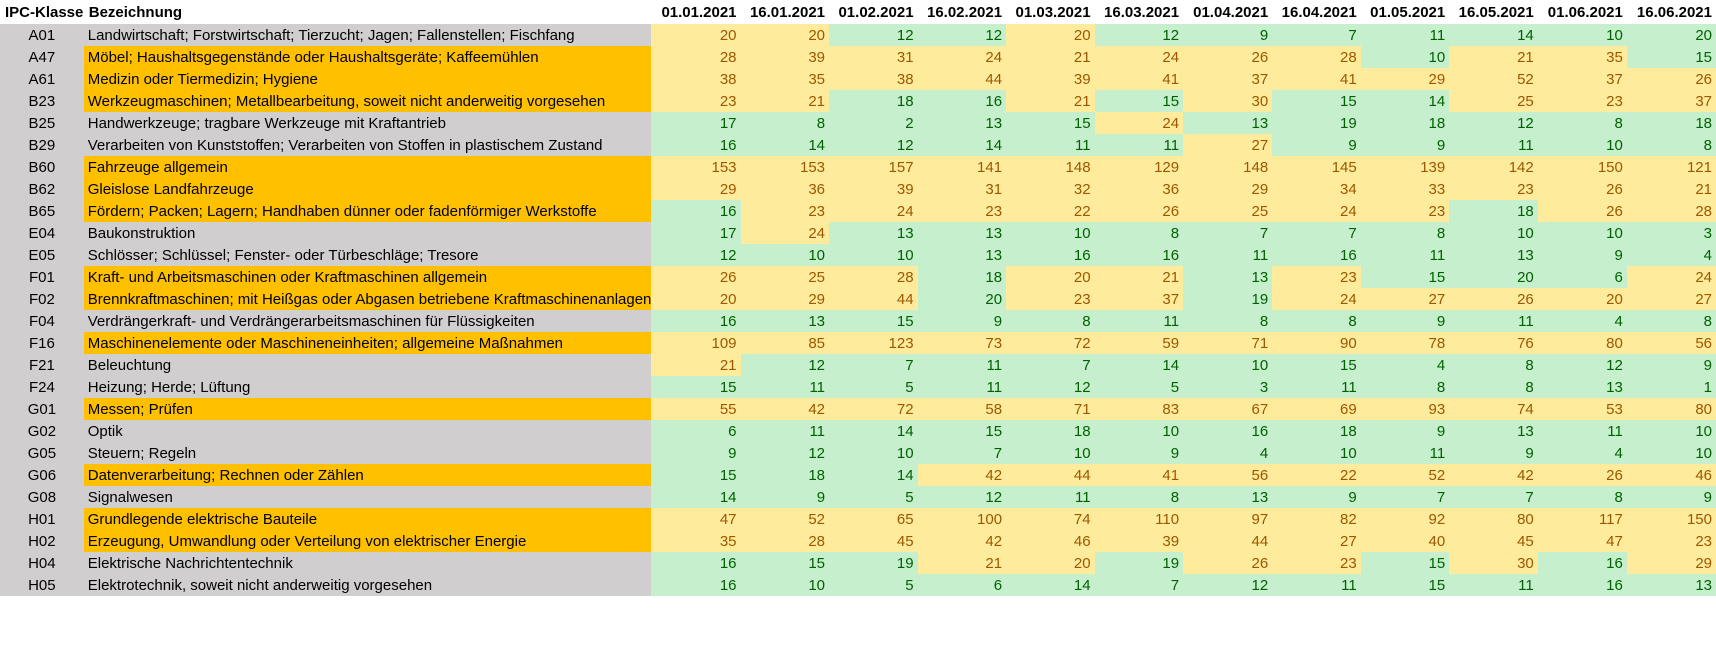  I want to click on header-date: 16.02.2021, so click(962, 12).